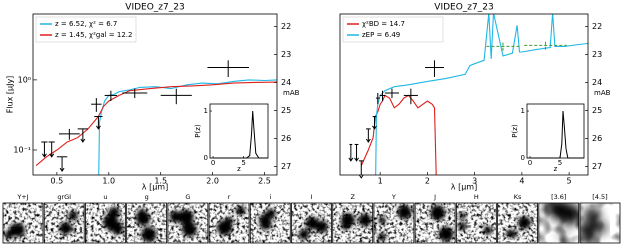  I want to click on x-tick-label: 2, so click(427, 181).